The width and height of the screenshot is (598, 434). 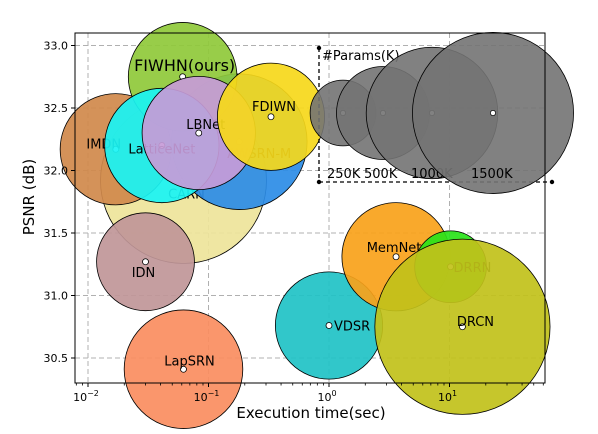 I want to click on y-tick-label: 30.5, so click(x=56, y=358).